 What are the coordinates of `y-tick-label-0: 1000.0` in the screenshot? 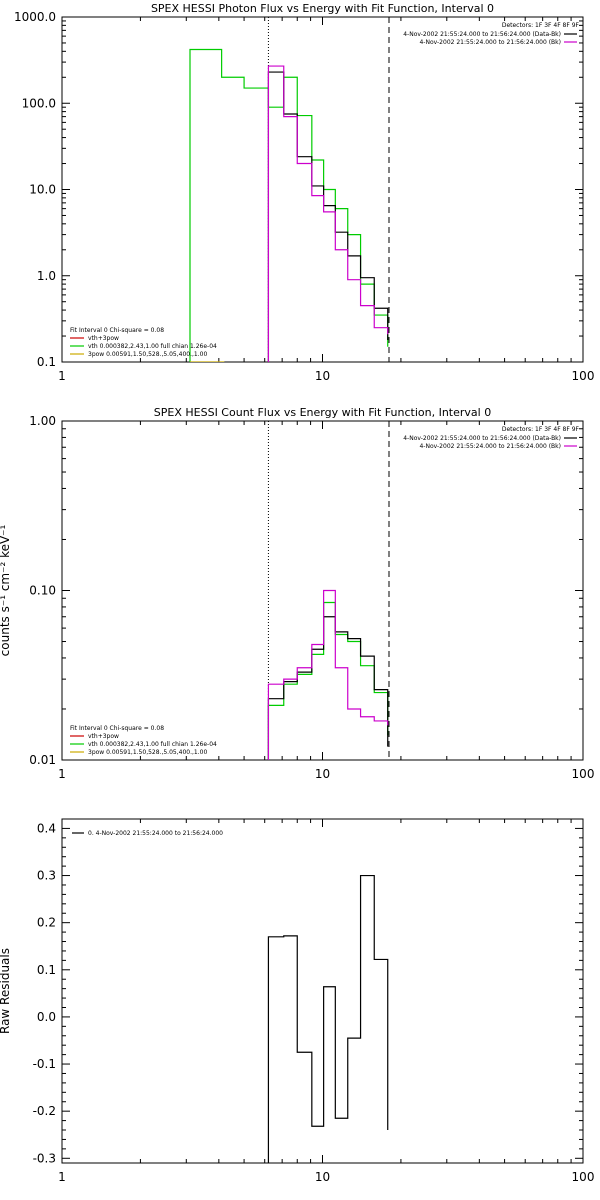 It's located at (35, 17).